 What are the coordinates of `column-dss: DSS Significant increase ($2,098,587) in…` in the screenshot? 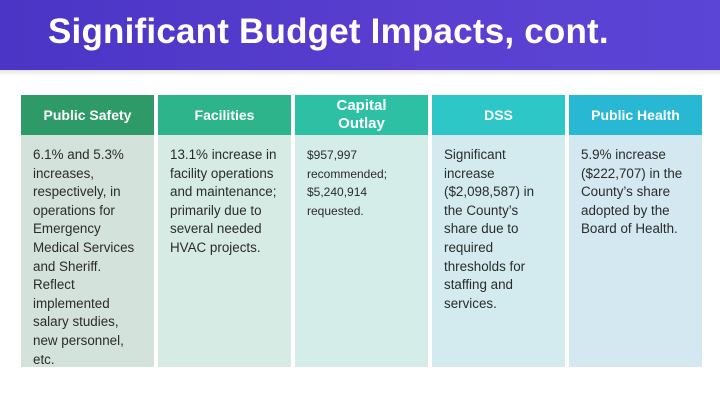 It's located at (498, 231).